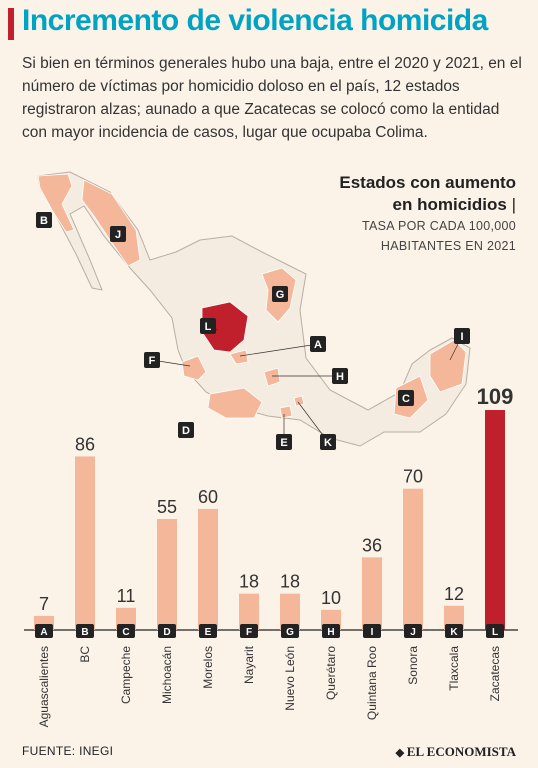 This screenshot has height=768, width=538. I want to click on map-tag-h: H, so click(340, 377).